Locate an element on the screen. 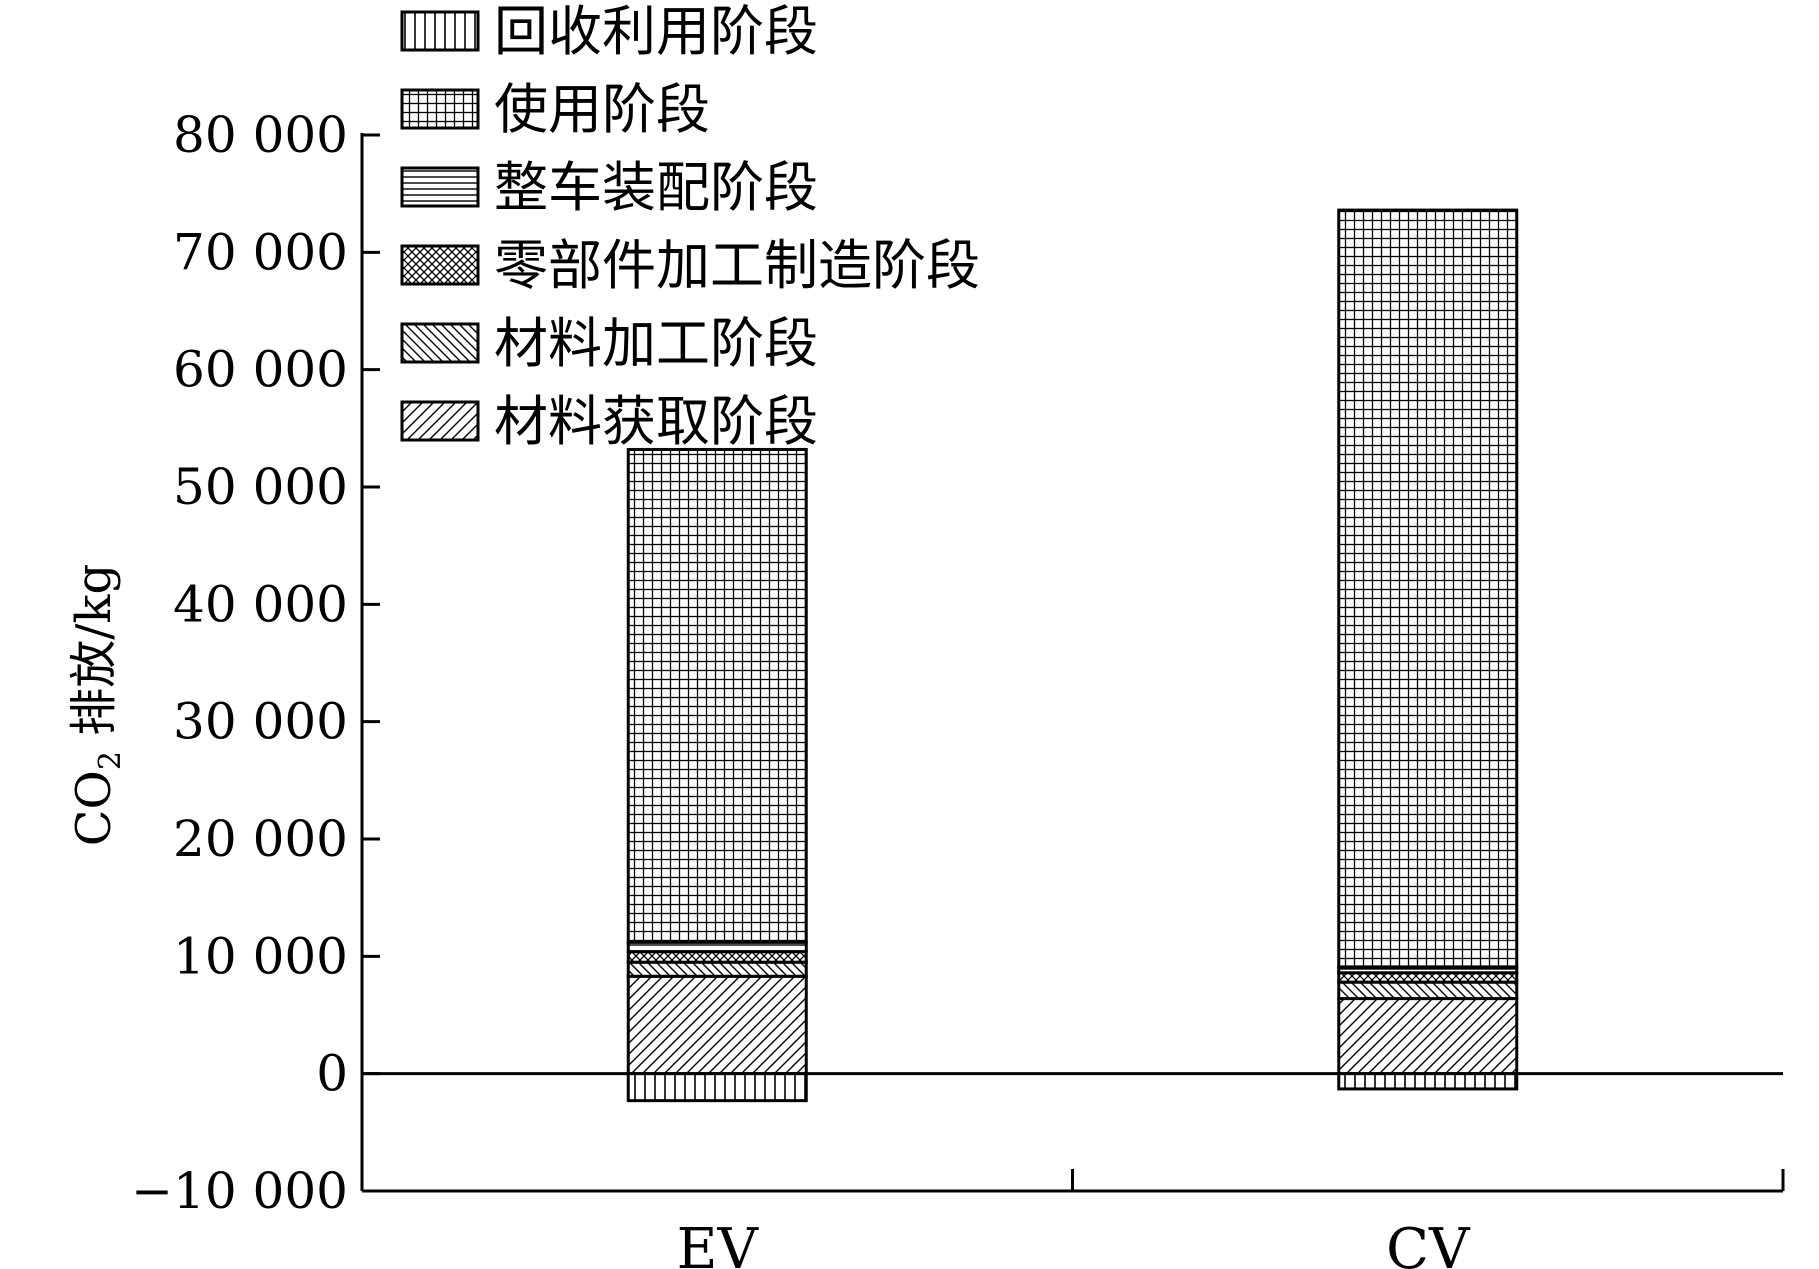 The width and height of the screenshot is (1819, 1269). y-tick-label: 80 000 is located at coordinates (260, 135).